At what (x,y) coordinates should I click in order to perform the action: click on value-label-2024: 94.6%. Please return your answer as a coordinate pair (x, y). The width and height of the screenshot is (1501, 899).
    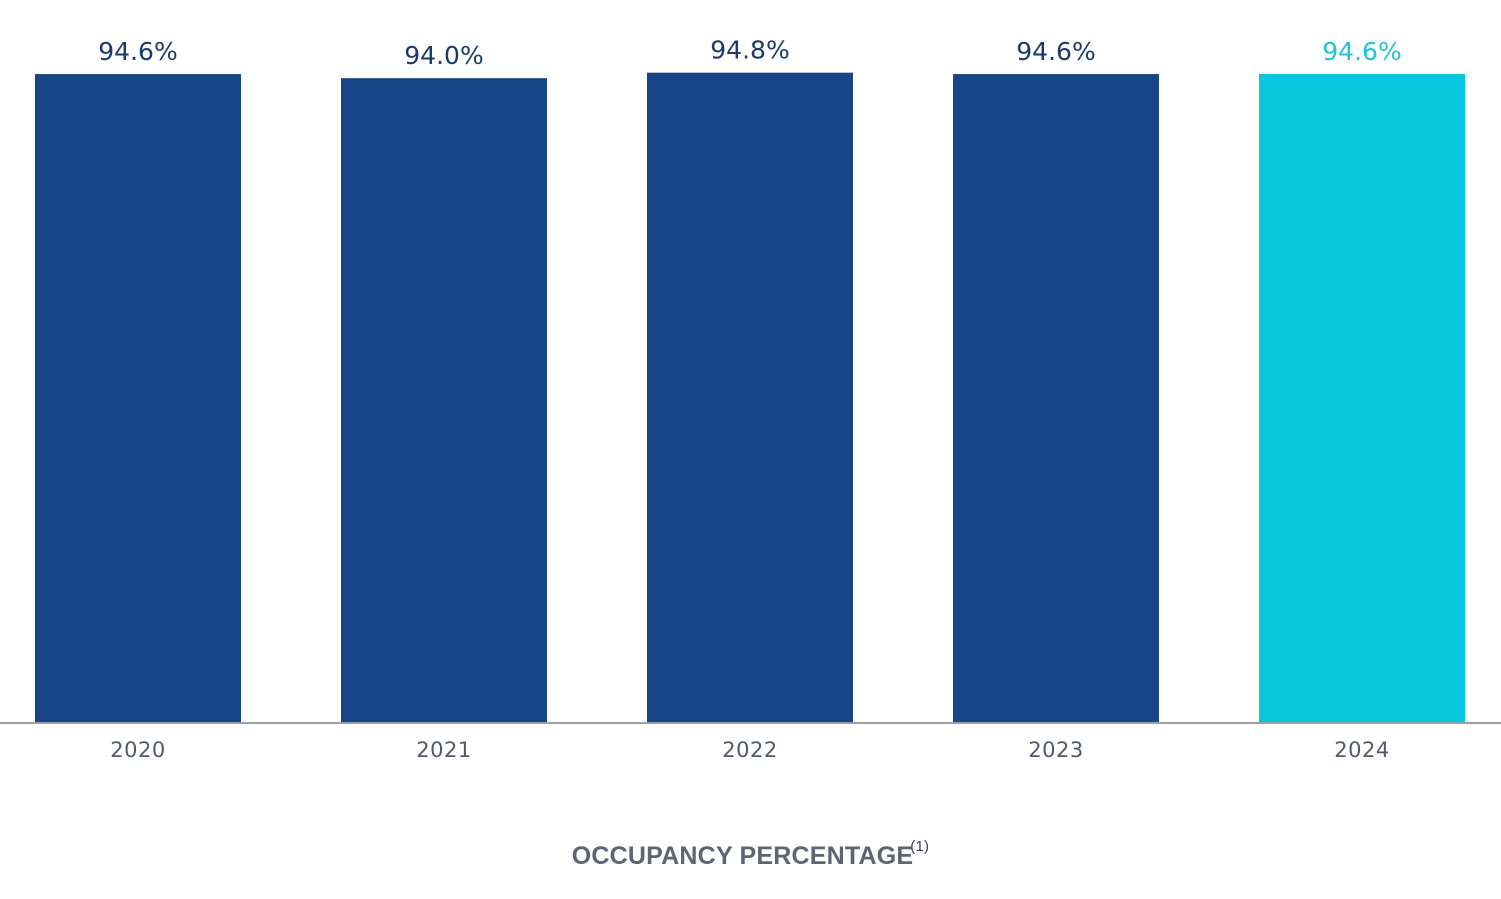
    Looking at the image, I should click on (1361, 51).